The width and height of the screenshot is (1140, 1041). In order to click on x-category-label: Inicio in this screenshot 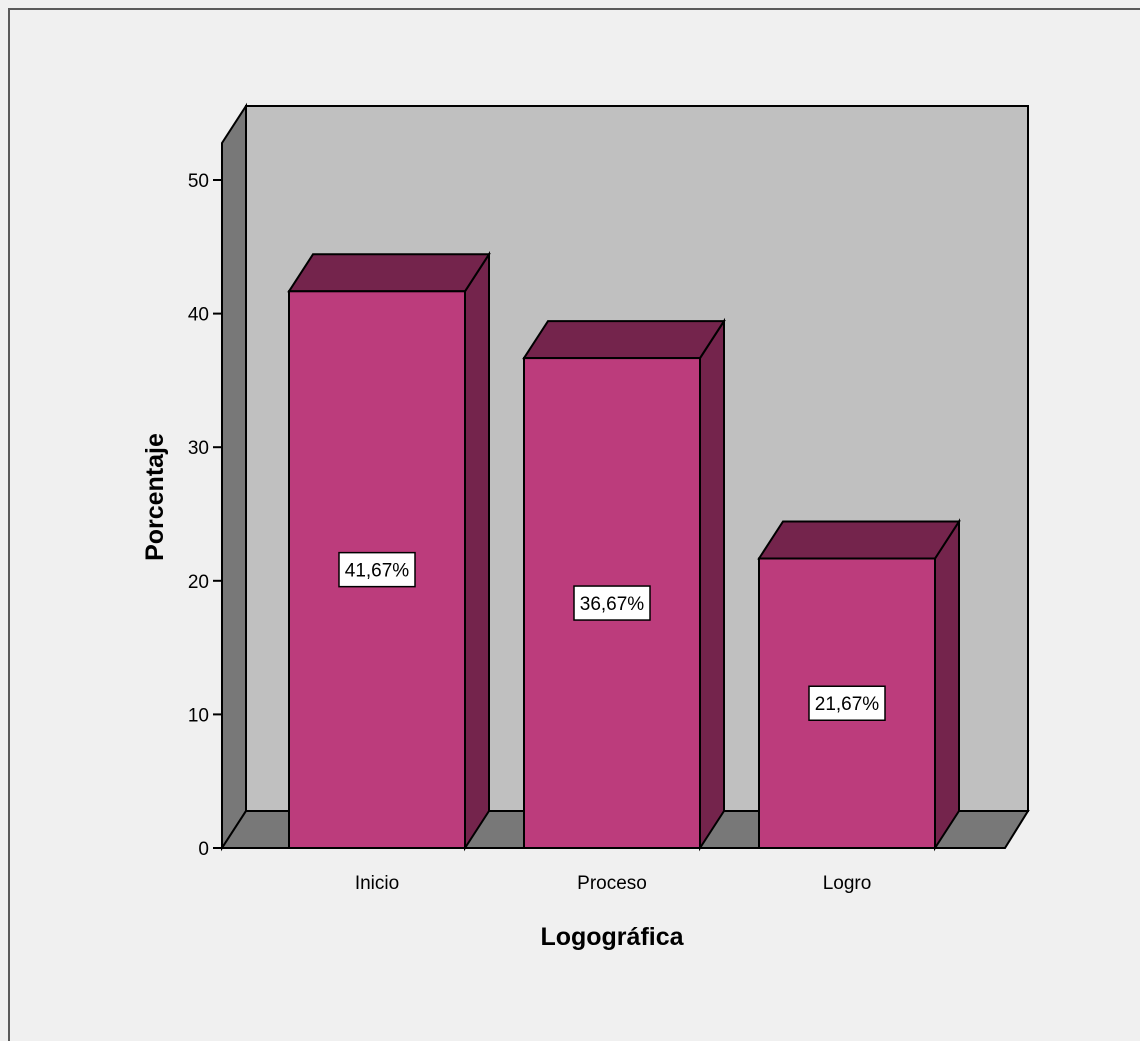, I will do `click(377, 883)`.